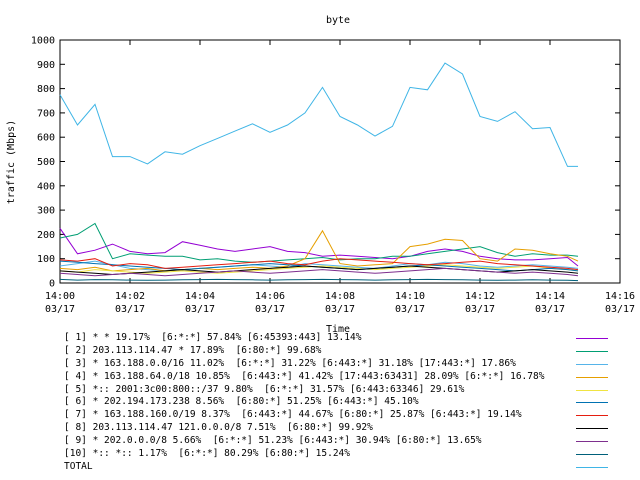 The height and width of the screenshot is (480, 640). What do you see at coordinates (620, 296) in the screenshot?
I see `x-tick-time-label: 14:16` at bounding box center [620, 296].